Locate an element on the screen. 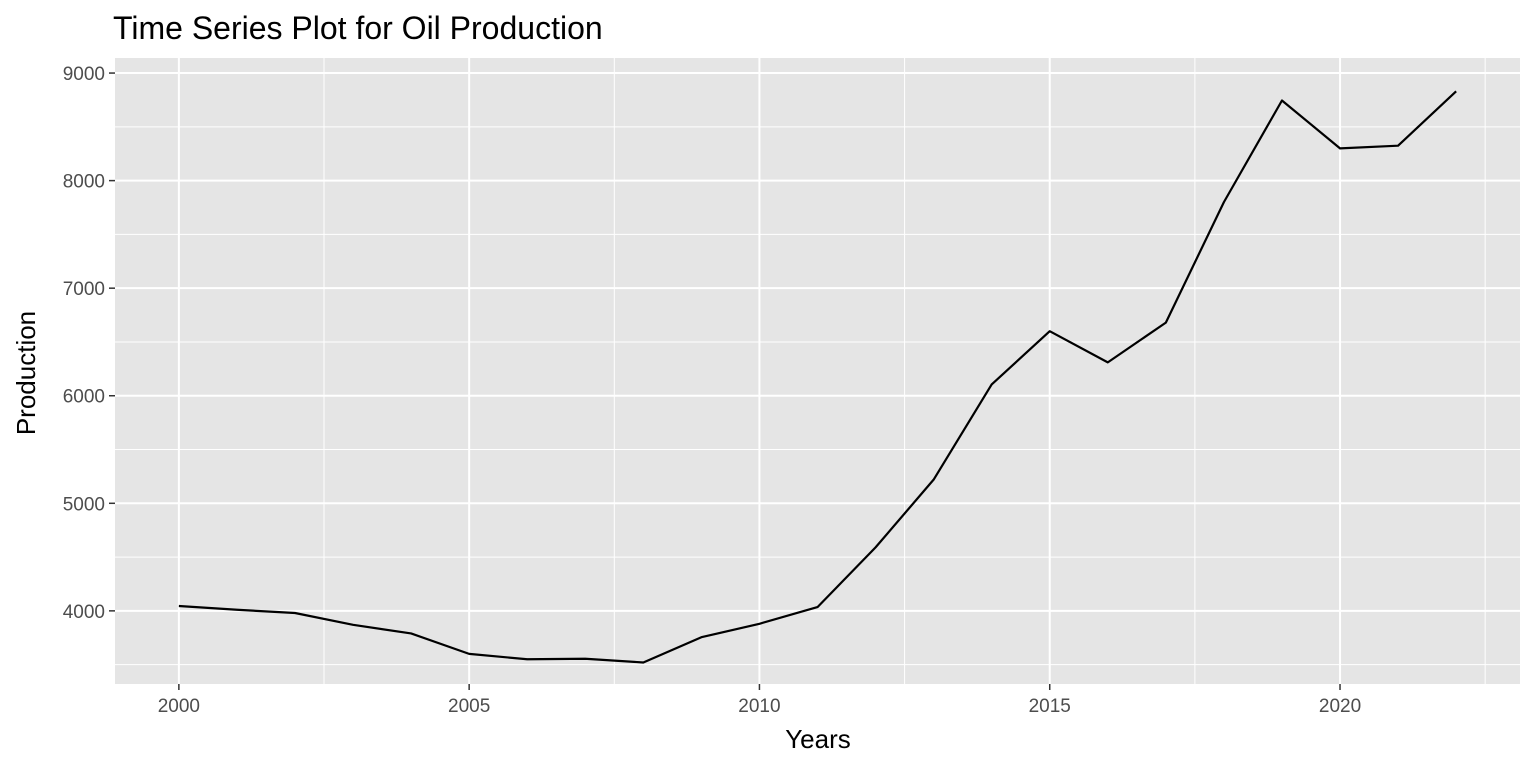 The image size is (1536, 768). x-tick-label: 2020 is located at coordinates (1340, 706).